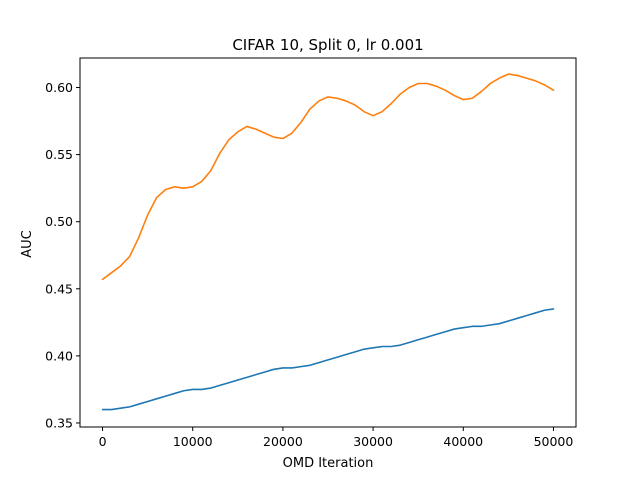 This screenshot has width=640, height=480. Describe the element at coordinates (103, 441) in the screenshot. I see `x-tick-label: 0` at that location.